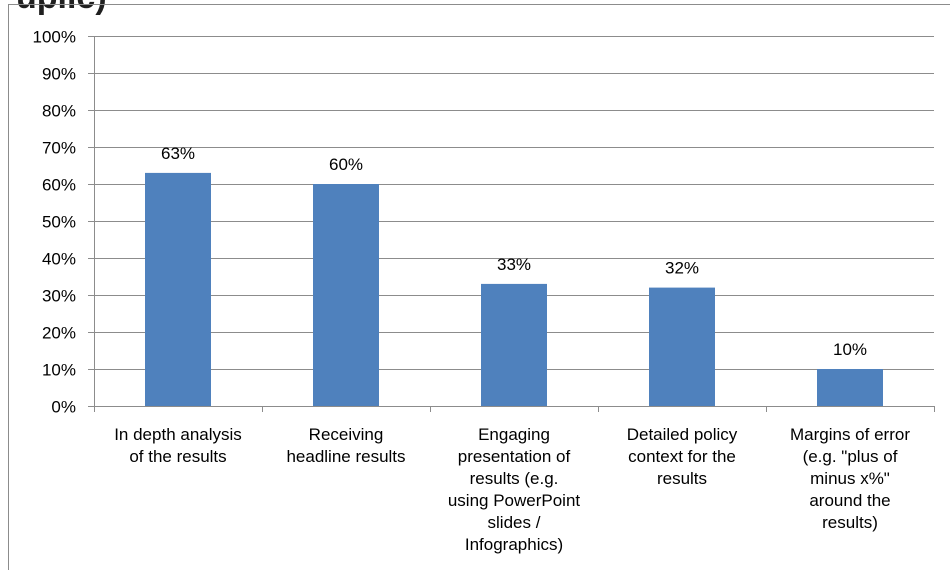 This screenshot has width=952, height=573. Describe the element at coordinates (178, 434) in the screenshot. I see `category-label-1: In depth analysis` at that location.